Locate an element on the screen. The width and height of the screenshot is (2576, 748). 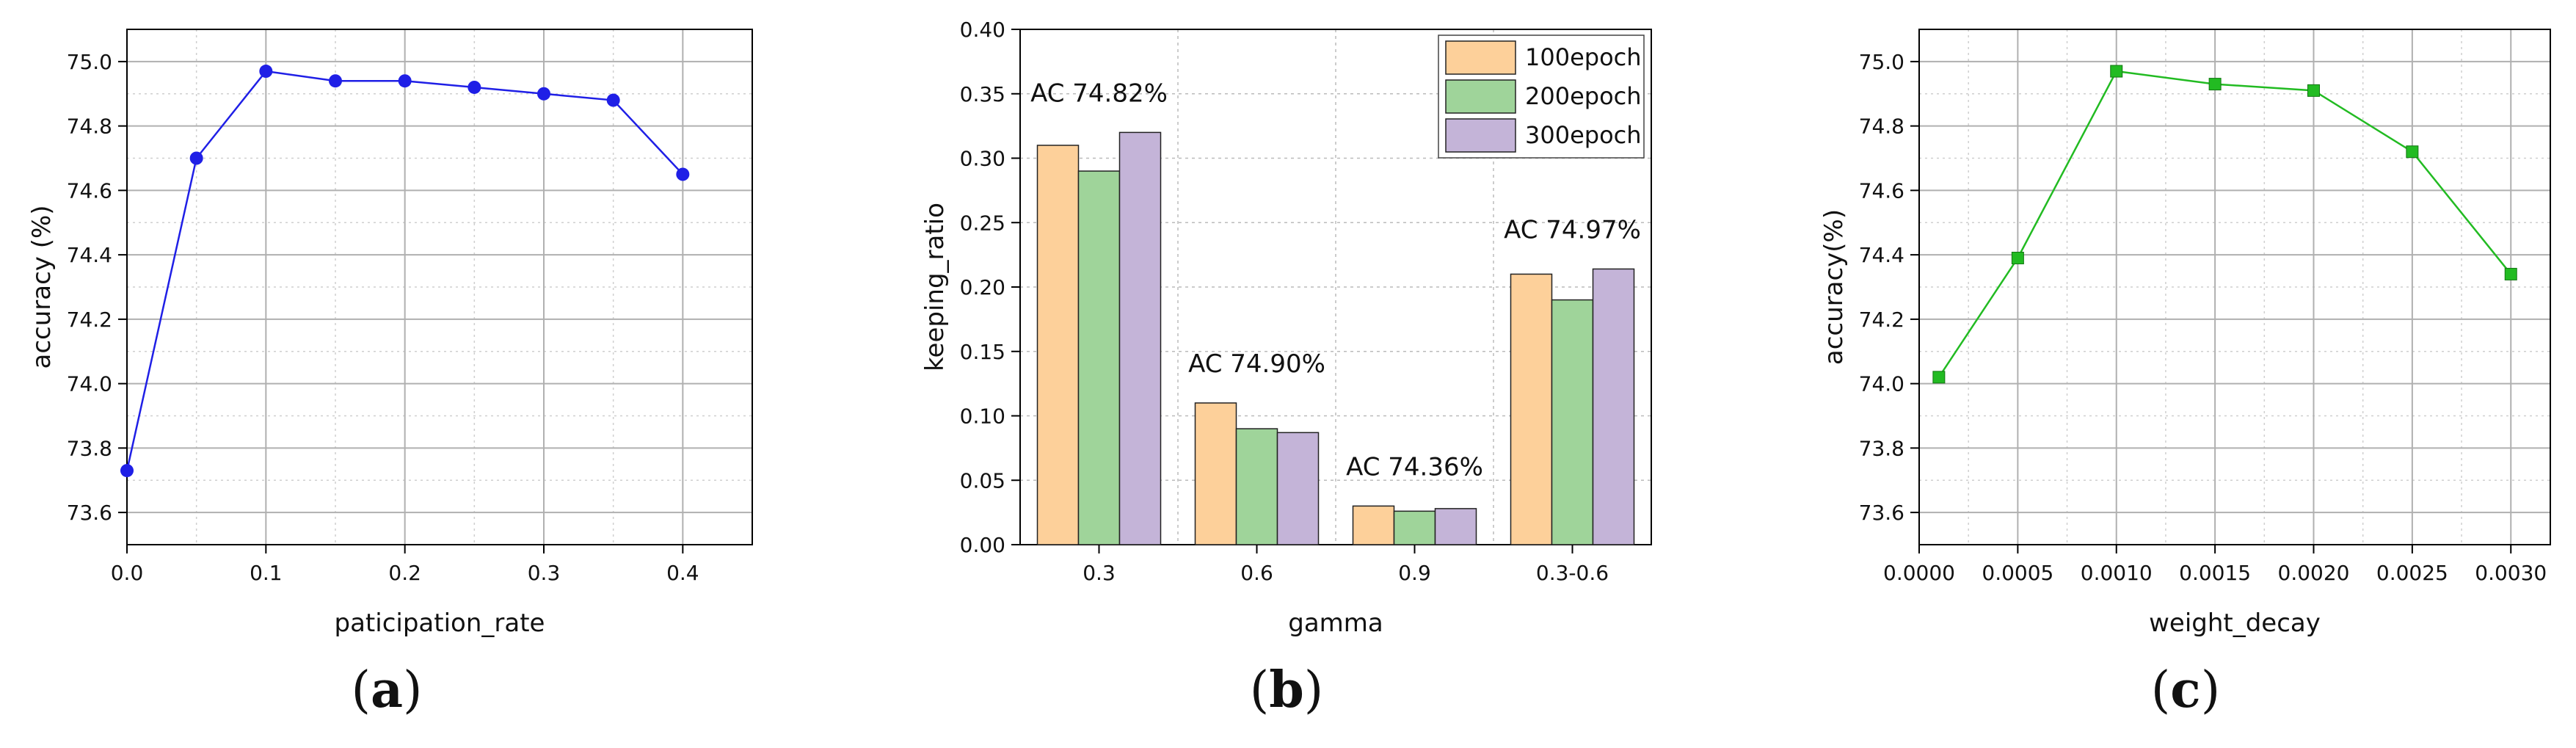
y-tick-label: 0.35 is located at coordinates (982, 94).